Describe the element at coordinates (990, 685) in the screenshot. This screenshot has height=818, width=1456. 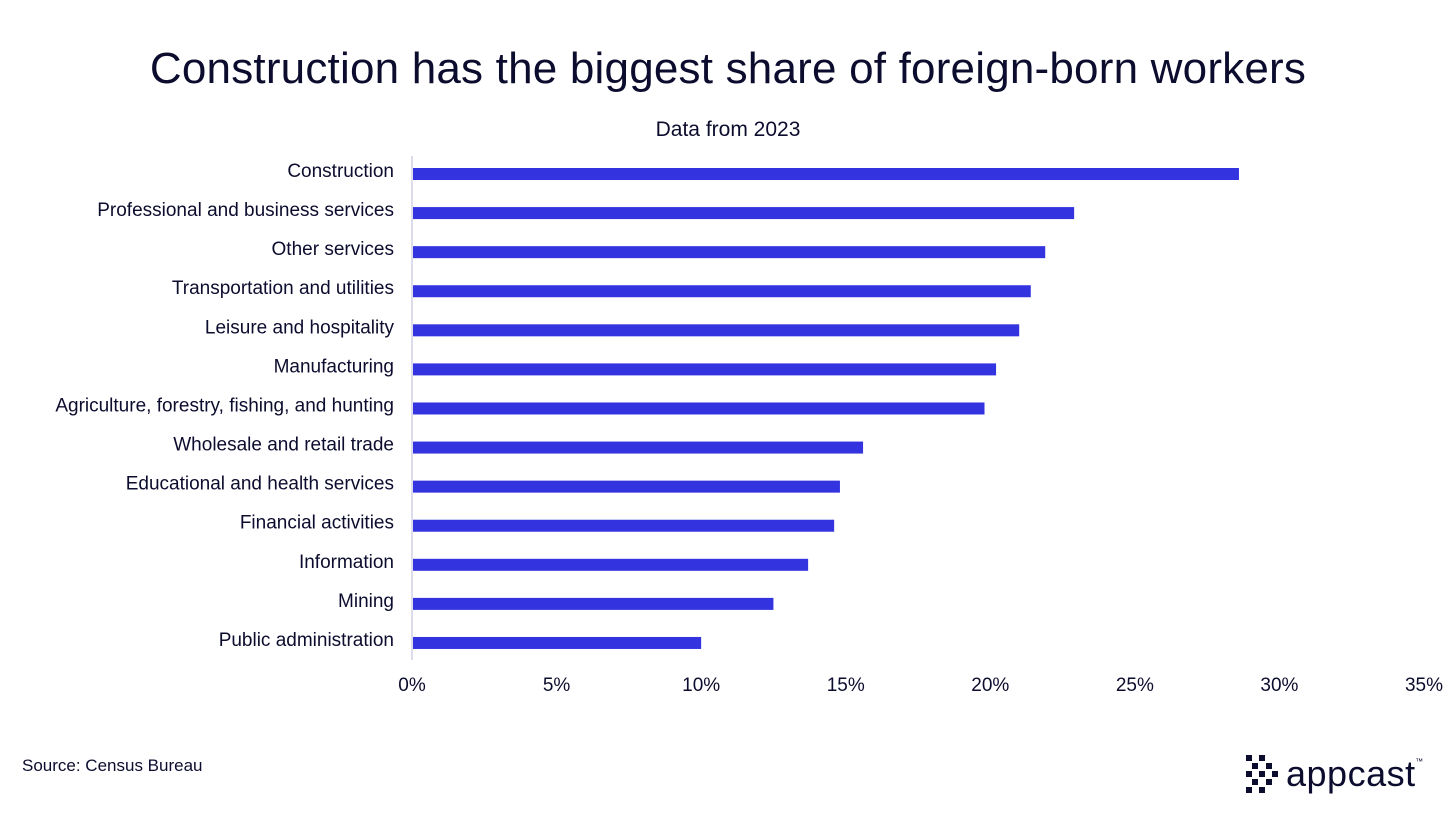
I see `x-tick-label: 20%` at that location.